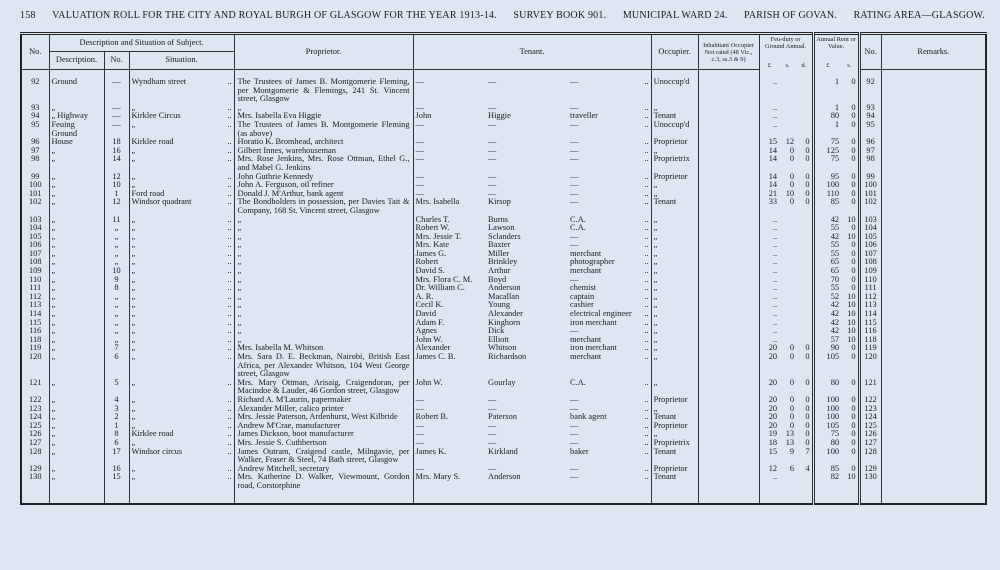 Image resolution: width=1000 pixels, height=570 pixels. What do you see at coordinates (449, 228) in the screenshot?
I see `tenant-first-name: Robert W.` at bounding box center [449, 228].